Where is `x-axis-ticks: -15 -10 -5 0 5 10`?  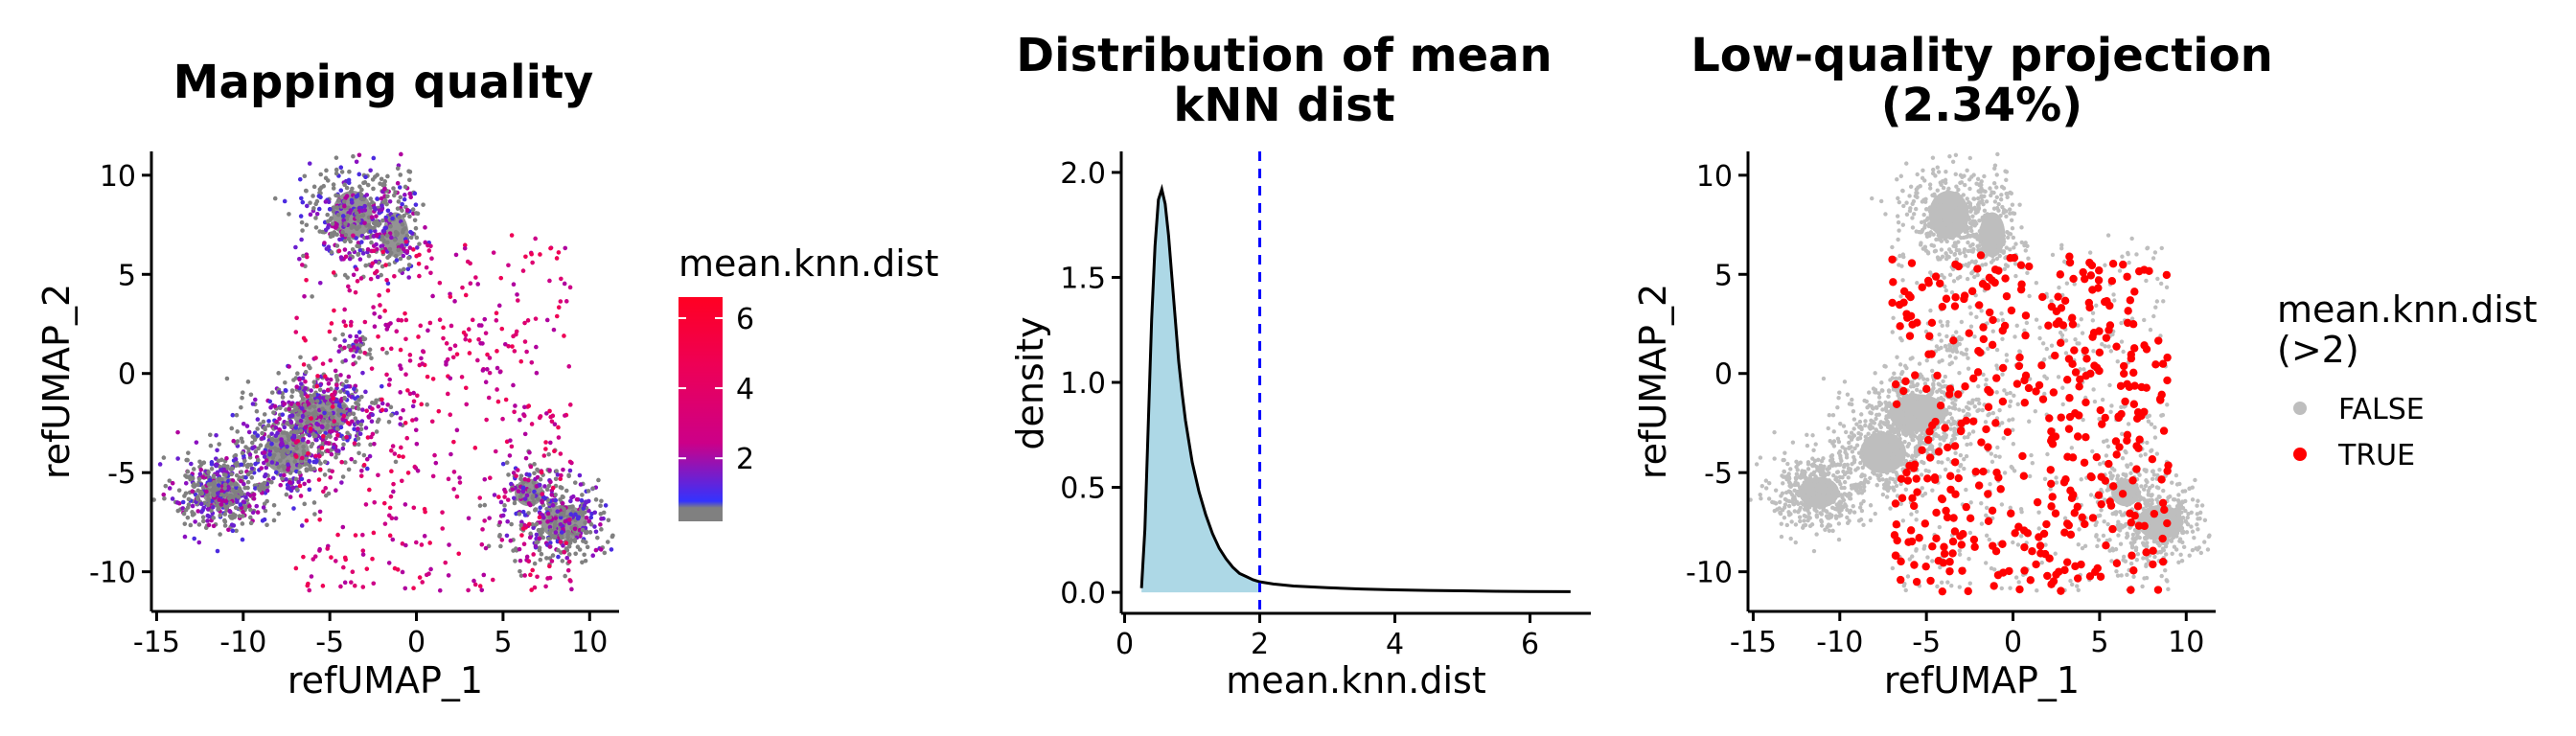 x-axis-ticks: -15 -10 -5 0 5 10 is located at coordinates (370, 635).